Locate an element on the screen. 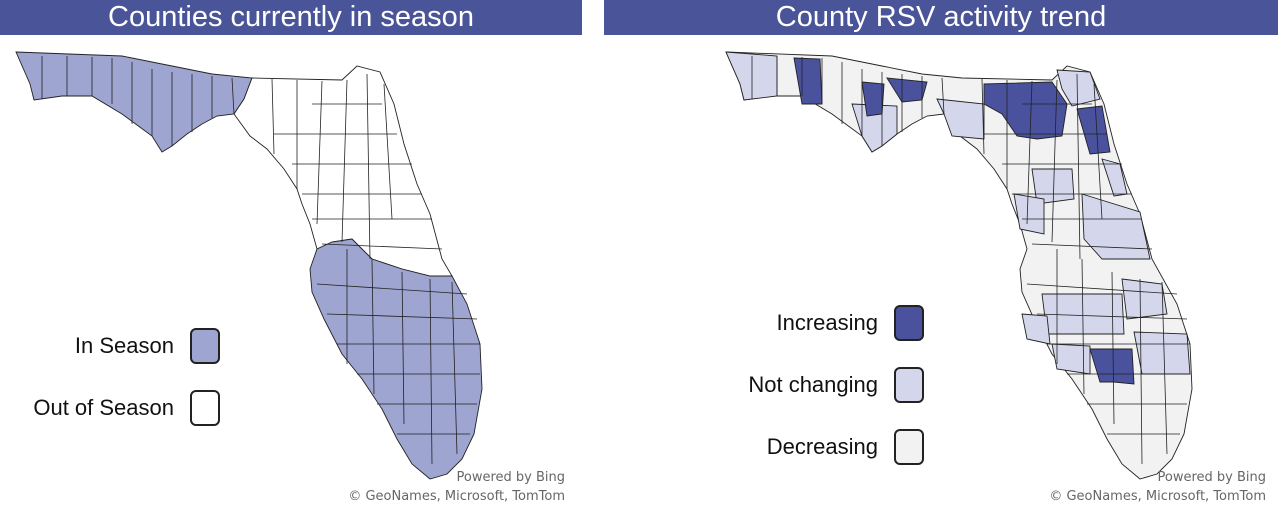 The image size is (1278, 523). rsv-trend-title: County RSV activity trend is located at coordinates (941, 17).